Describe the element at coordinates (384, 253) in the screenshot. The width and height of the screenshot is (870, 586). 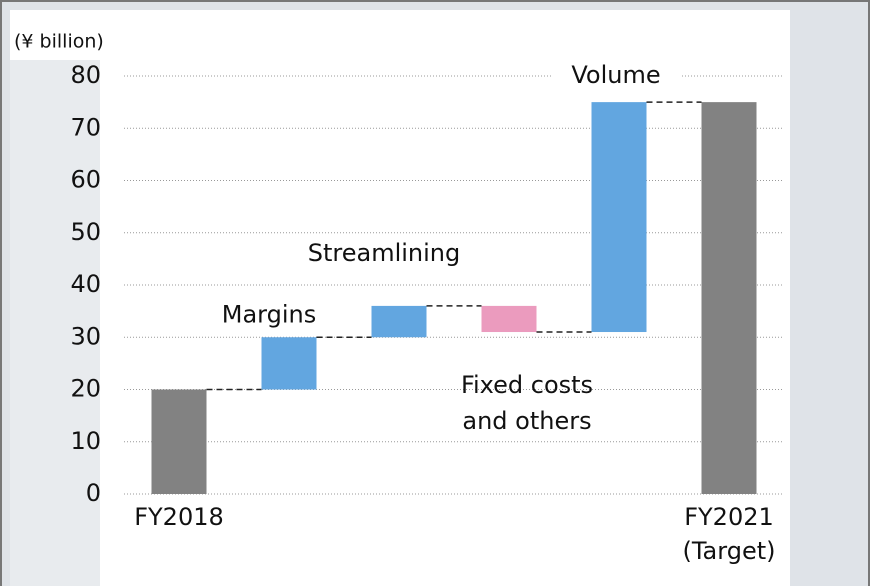
I see `bar-label: Streamlining` at that location.